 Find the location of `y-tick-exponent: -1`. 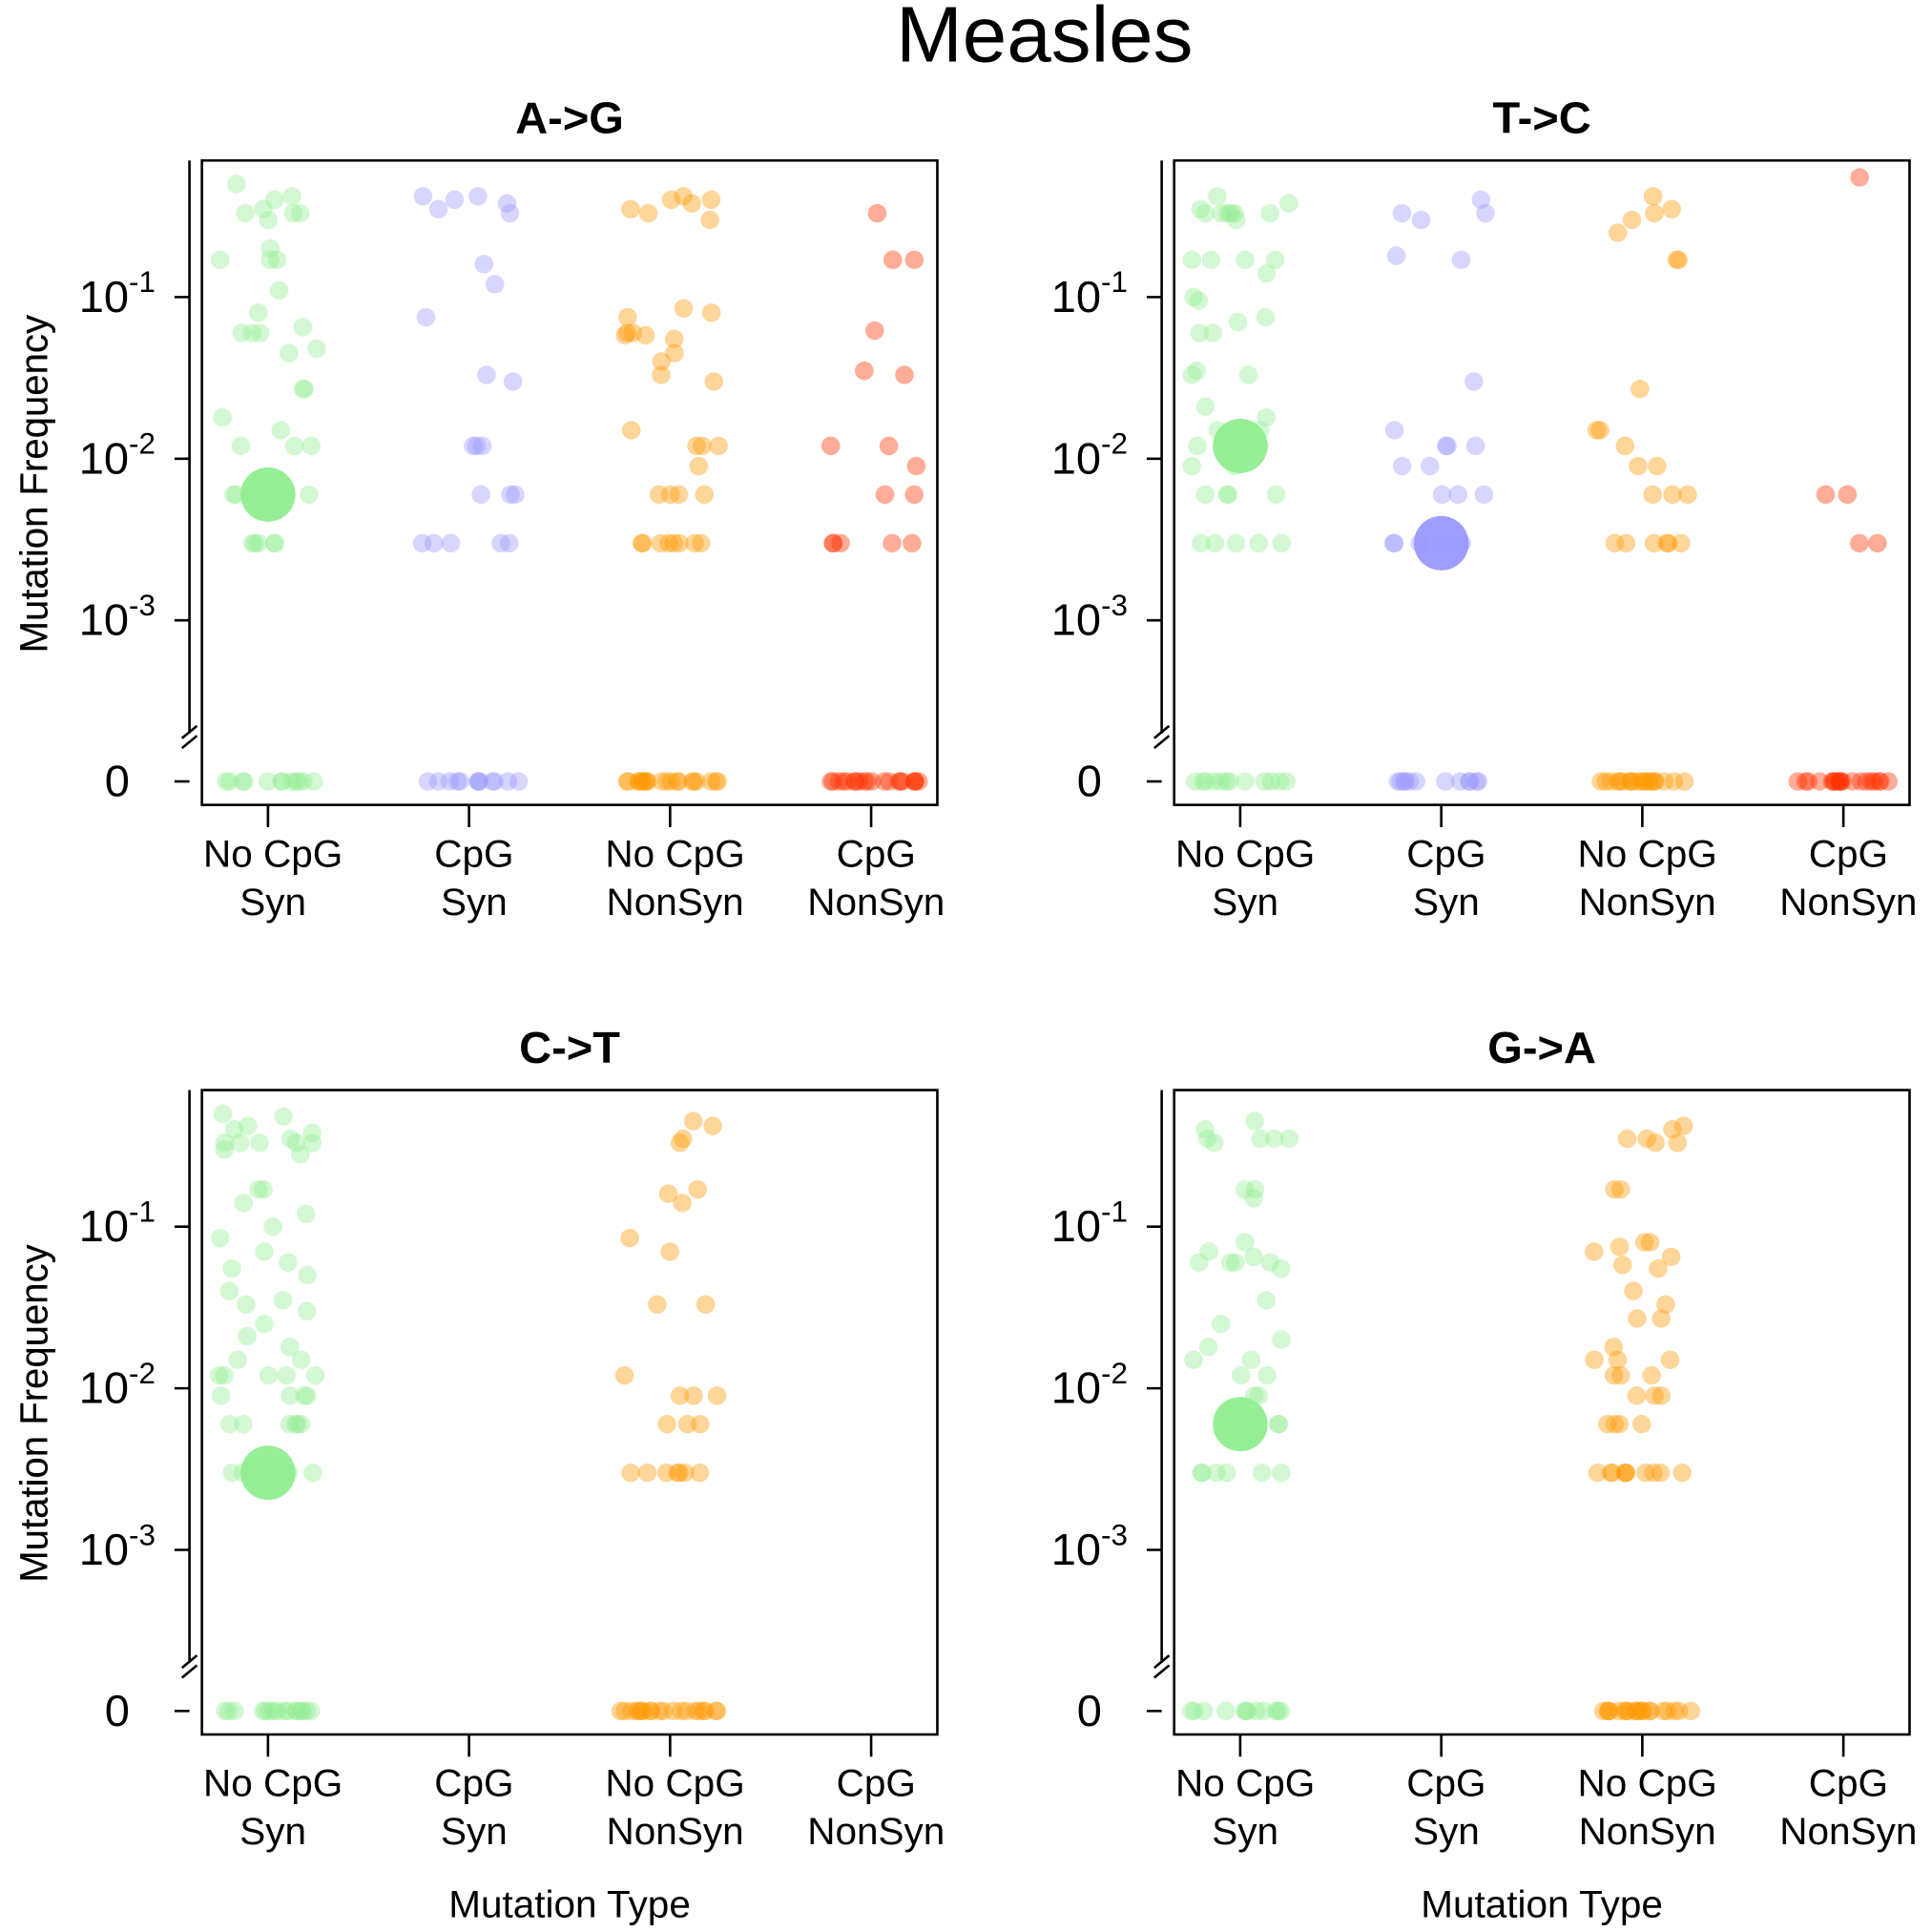

y-tick-exponent: -1 is located at coordinates (142, 282).